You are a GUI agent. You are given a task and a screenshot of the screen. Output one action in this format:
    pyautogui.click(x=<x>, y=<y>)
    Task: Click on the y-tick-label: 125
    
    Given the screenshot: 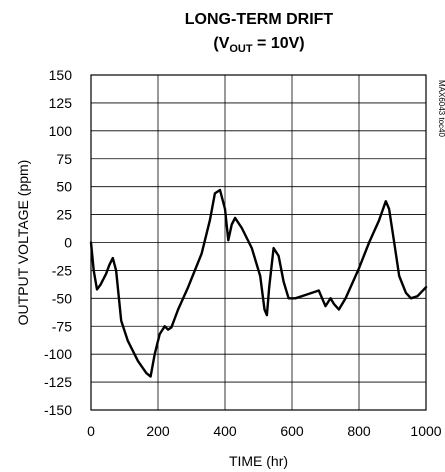 What is the action you would take?
    pyautogui.click(x=61, y=103)
    